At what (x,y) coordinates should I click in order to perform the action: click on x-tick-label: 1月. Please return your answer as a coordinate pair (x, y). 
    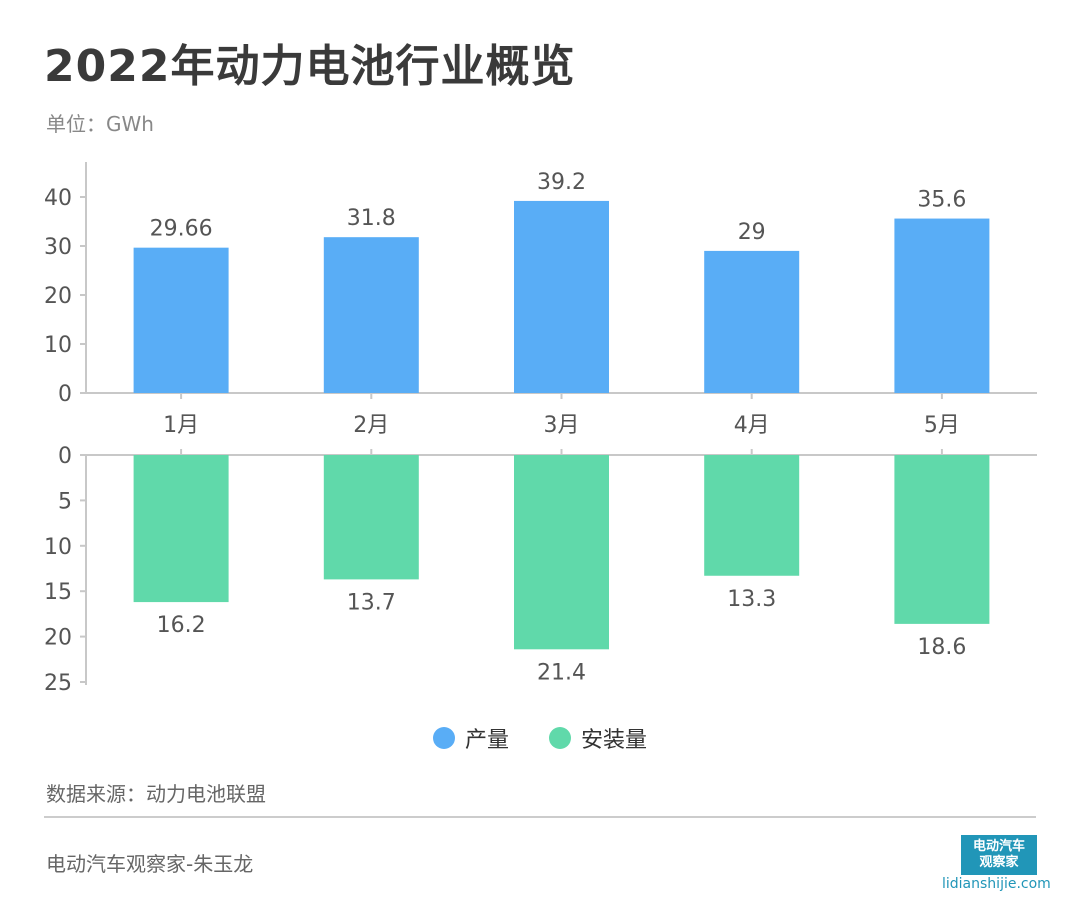
    Looking at the image, I should click on (181, 425).